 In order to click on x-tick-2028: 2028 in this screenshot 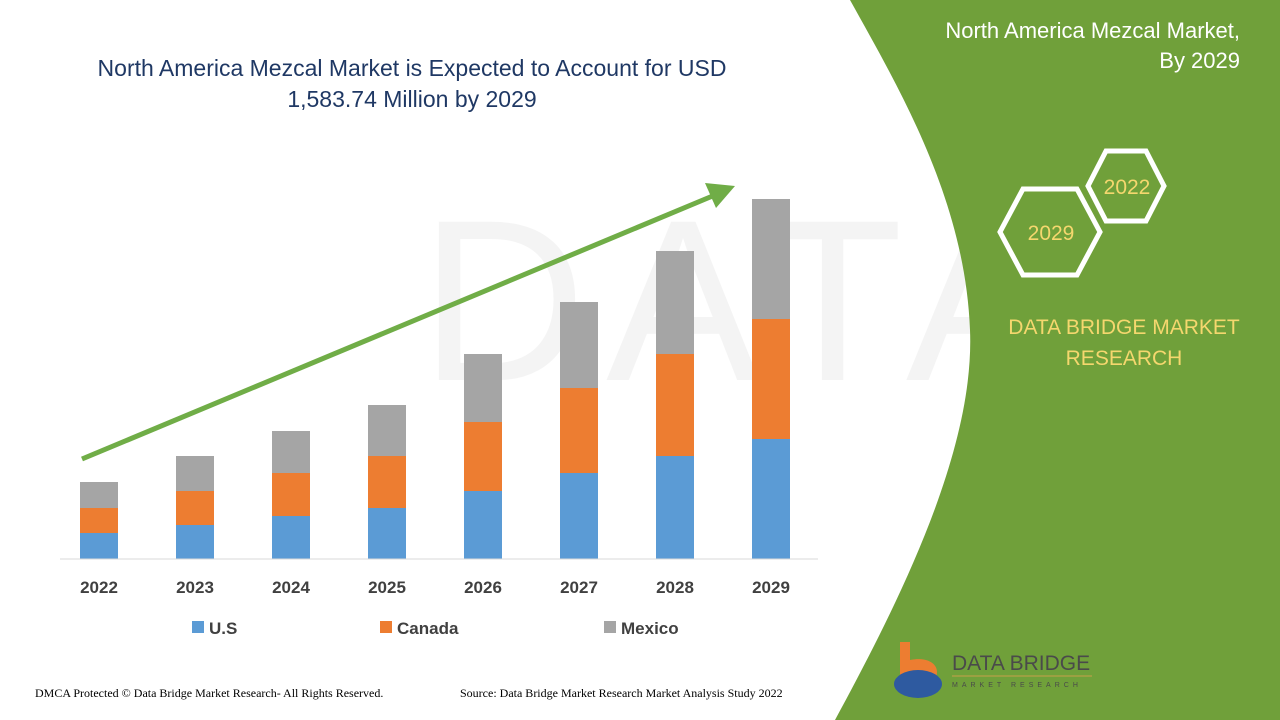, I will do `click(675, 587)`.